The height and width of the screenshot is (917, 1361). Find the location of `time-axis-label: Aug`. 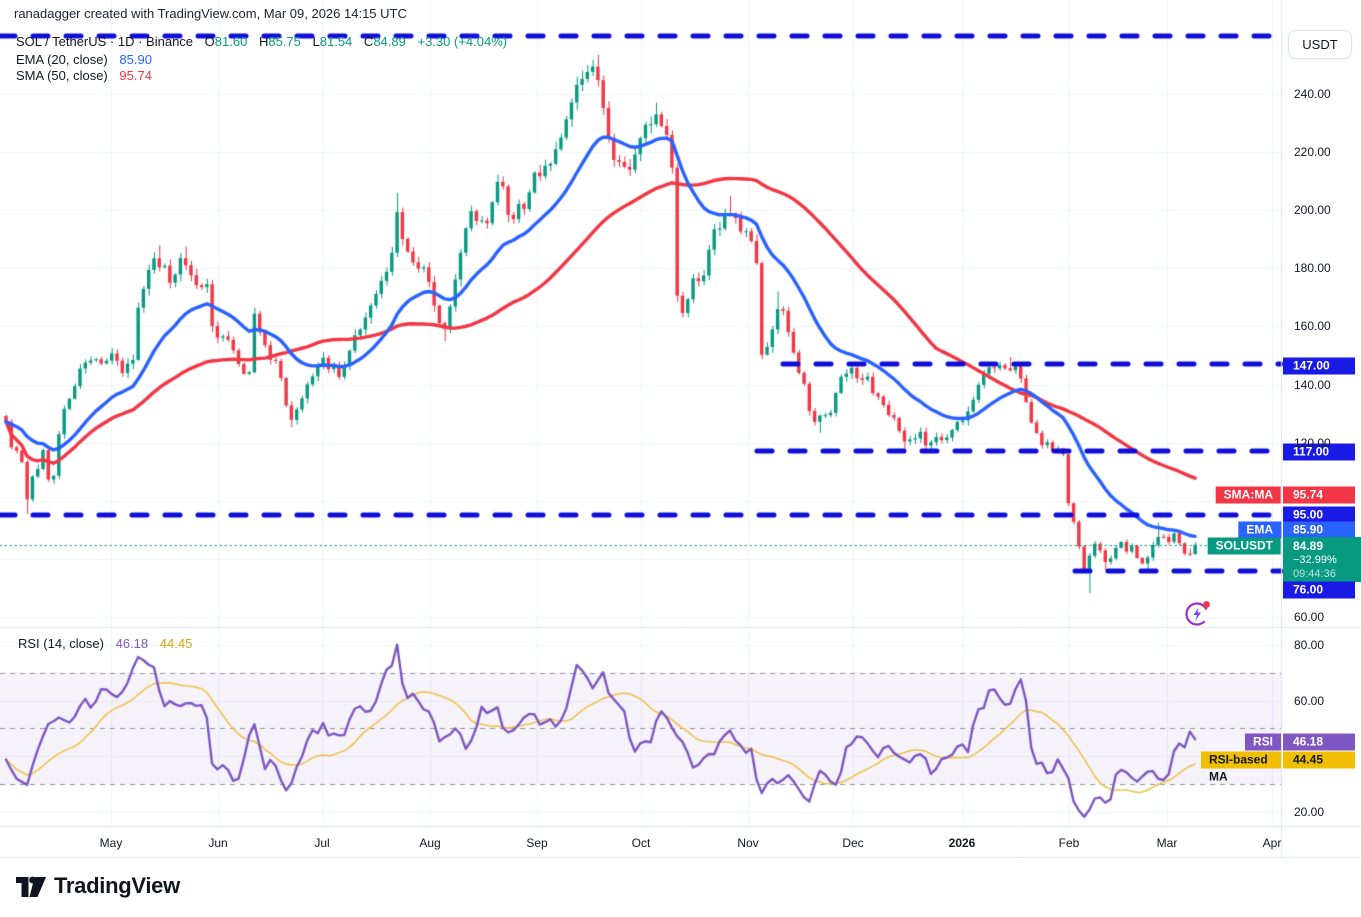

time-axis-label: Aug is located at coordinates (430, 843).